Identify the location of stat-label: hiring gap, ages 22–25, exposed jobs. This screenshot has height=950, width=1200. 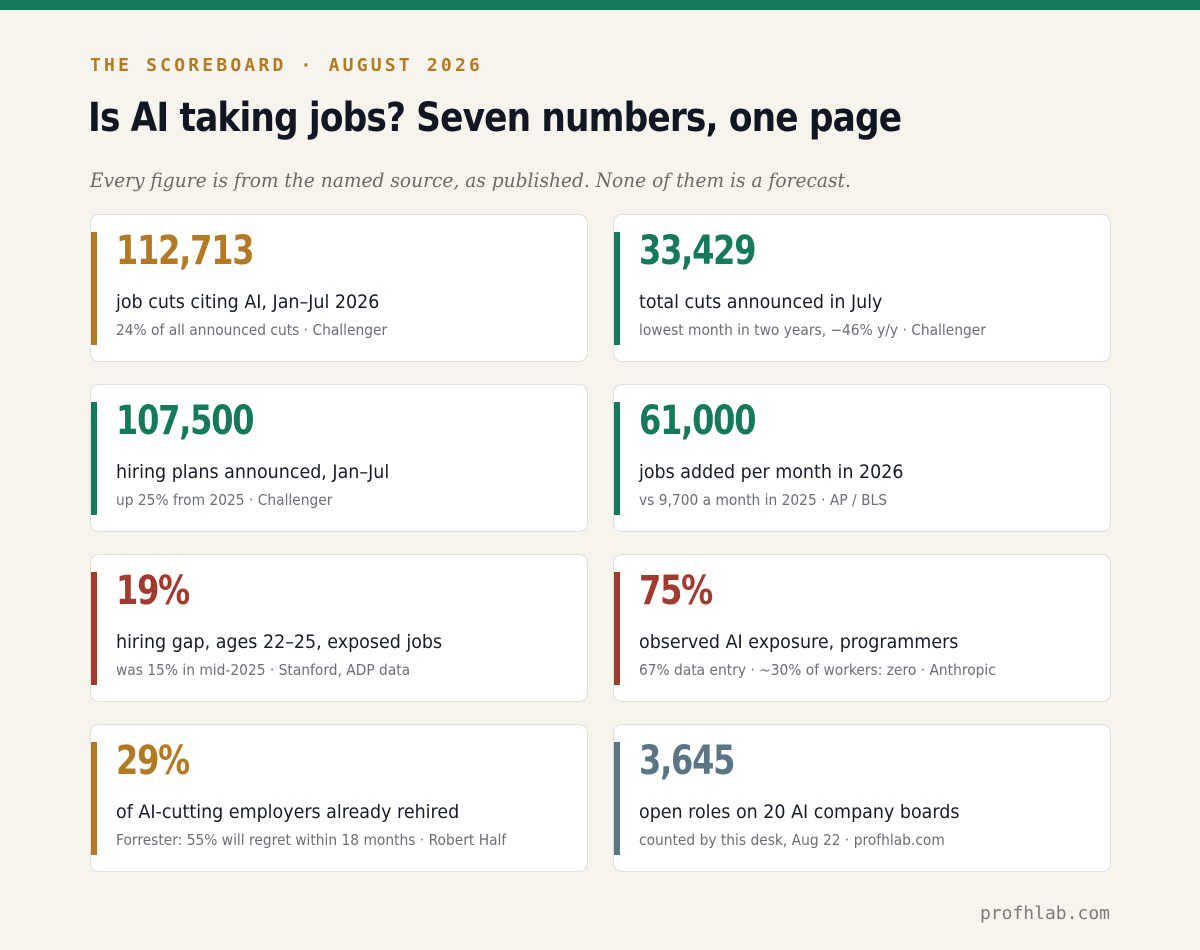
(279, 642).